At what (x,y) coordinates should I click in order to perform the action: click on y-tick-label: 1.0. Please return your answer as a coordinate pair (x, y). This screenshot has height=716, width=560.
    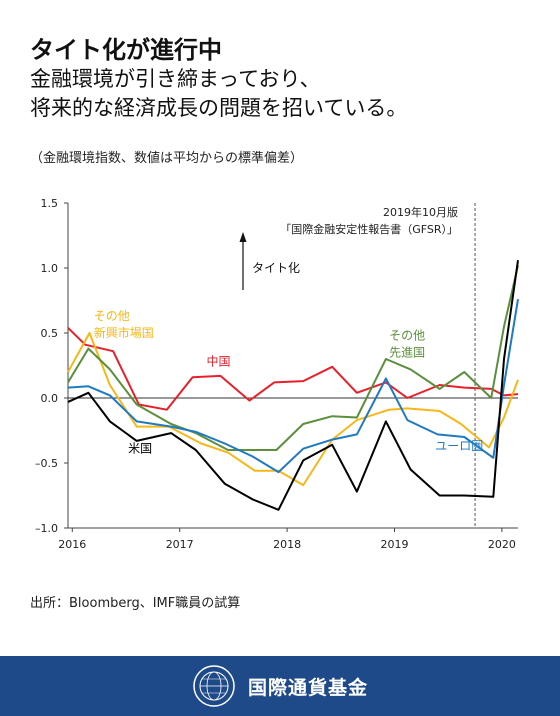
    Looking at the image, I should click on (50, 268).